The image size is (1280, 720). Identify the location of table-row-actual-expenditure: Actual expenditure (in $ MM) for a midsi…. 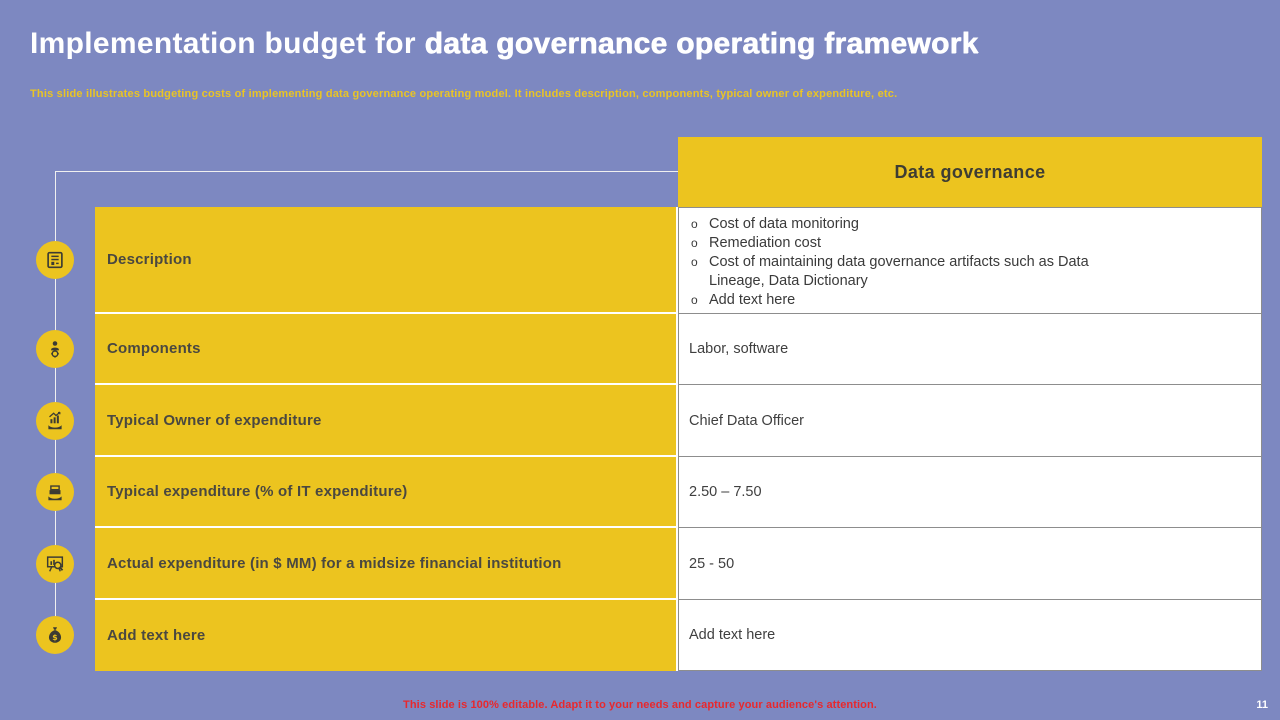
(678, 564).